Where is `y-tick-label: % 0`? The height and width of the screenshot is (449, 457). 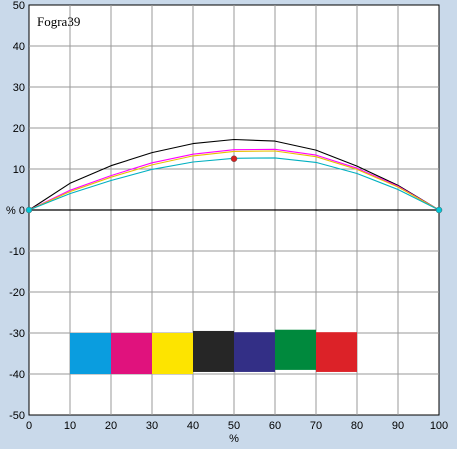
y-tick-label: % 0 is located at coordinates (15, 211).